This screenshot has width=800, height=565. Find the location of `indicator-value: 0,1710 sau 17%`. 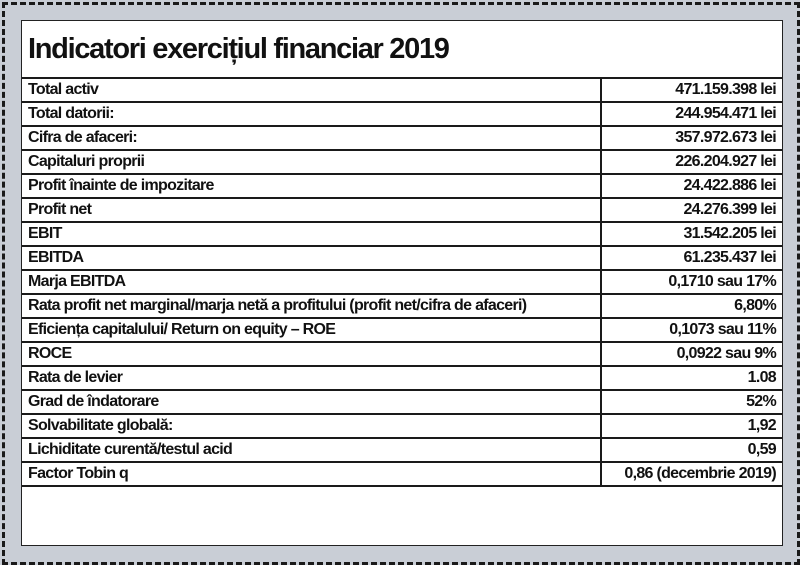

indicator-value: 0,1710 sau 17% is located at coordinates (691, 281).